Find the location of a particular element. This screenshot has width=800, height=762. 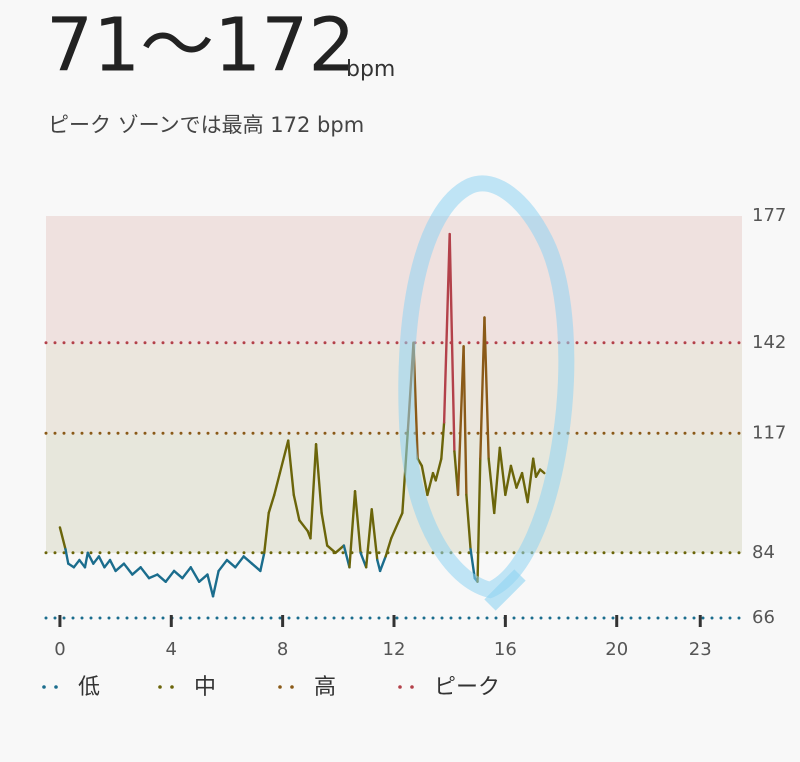

highlight-circle is located at coordinates (486, 387).